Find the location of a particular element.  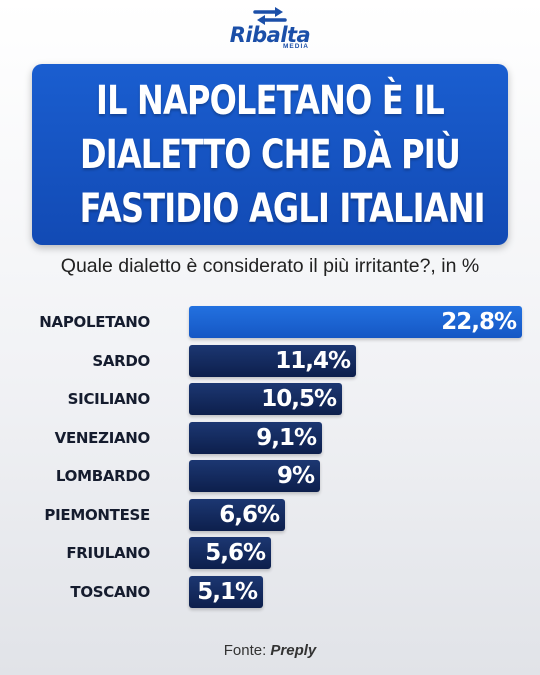

headline-line-3: FASTIDIO AGLI ITALIANI is located at coordinates (282, 209).